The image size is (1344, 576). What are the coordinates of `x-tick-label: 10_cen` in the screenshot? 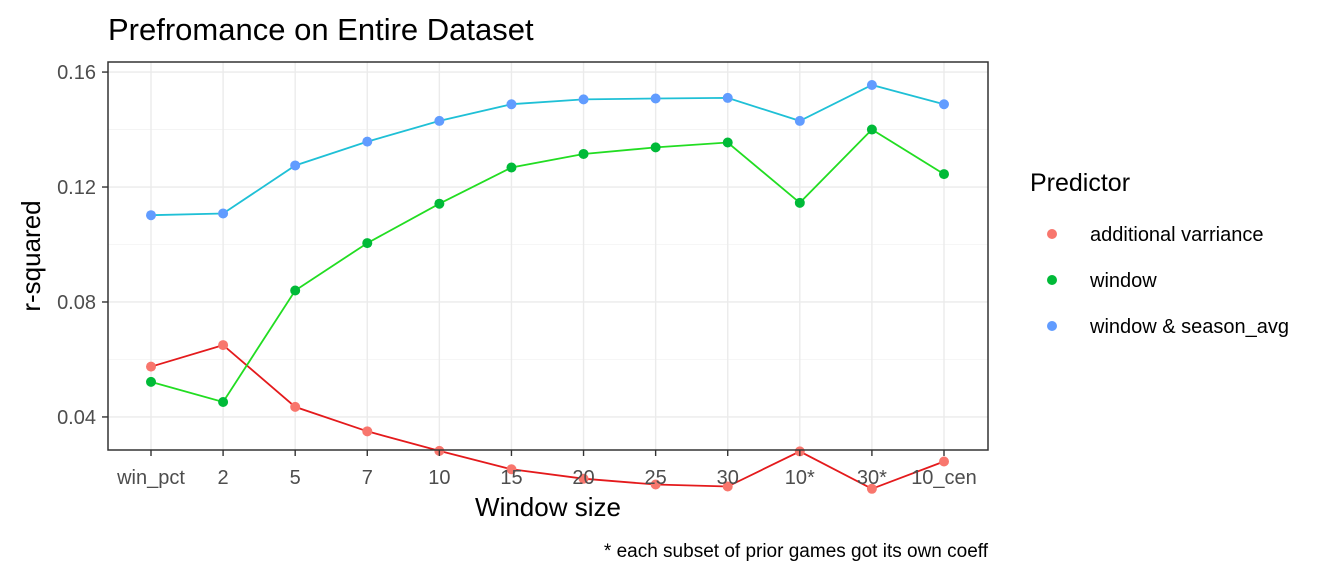 It's located at (944, 478).